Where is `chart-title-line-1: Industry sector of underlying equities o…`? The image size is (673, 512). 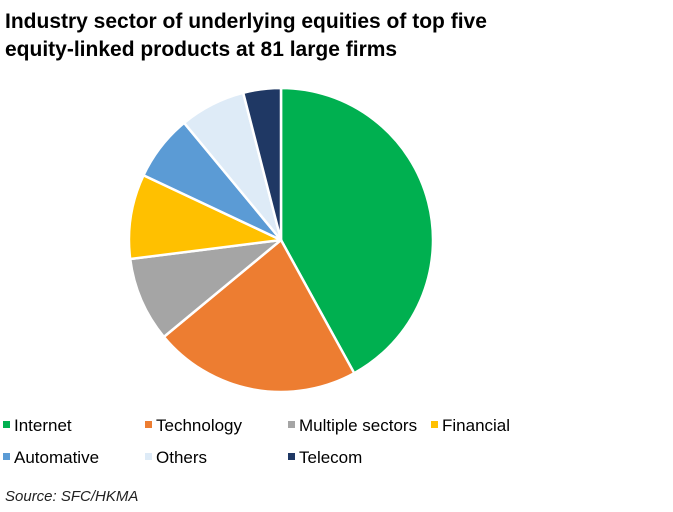 chart-title-line-1: Industry sector of underlying equities o… is located at coordinates (246, 21).